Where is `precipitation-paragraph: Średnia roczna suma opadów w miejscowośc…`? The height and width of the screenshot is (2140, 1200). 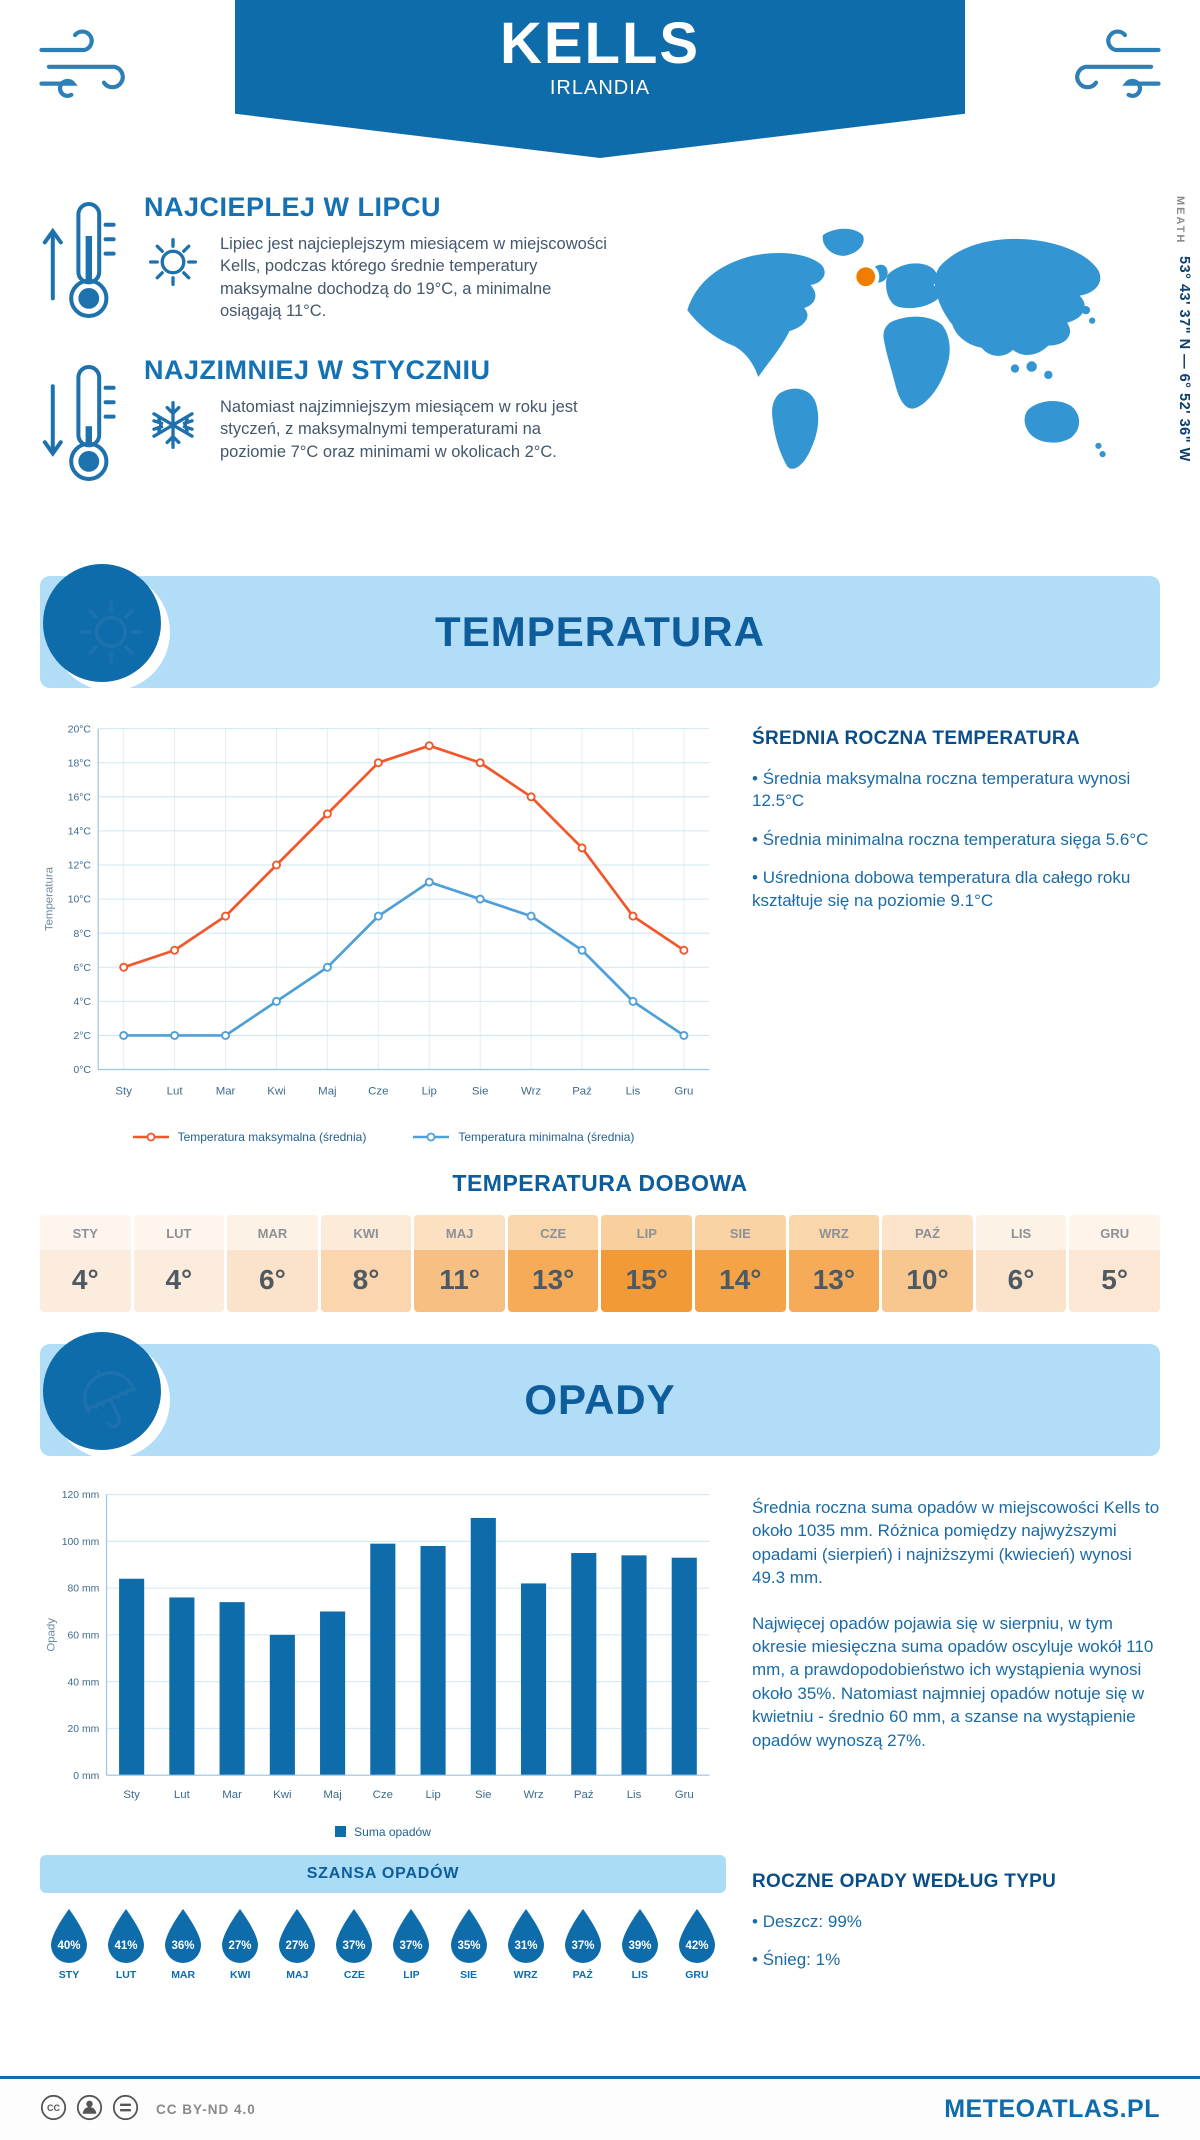
precipitation-paragraph: Średnia roczna suma opadów w miejscowośc… is located at coordinates (956, 1542).